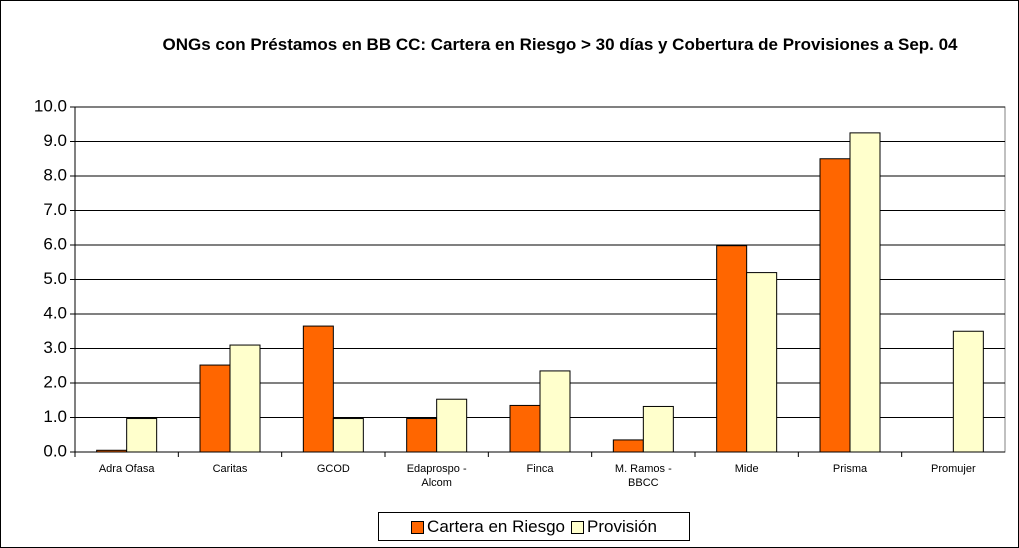 The image size is (1019, 548). What do you see at coordinates (55, 312) in the screenshot?
I see `y-tick-label: 4.0` at bounding box center [55, 312].